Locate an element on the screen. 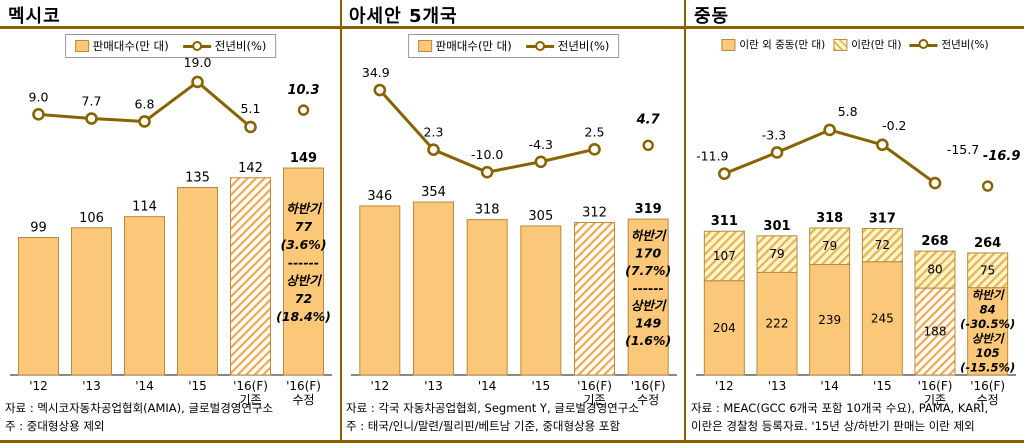 This screenshot has width=1024, height=443. bar-value-label: 142 is located at coordinates (250, 168).